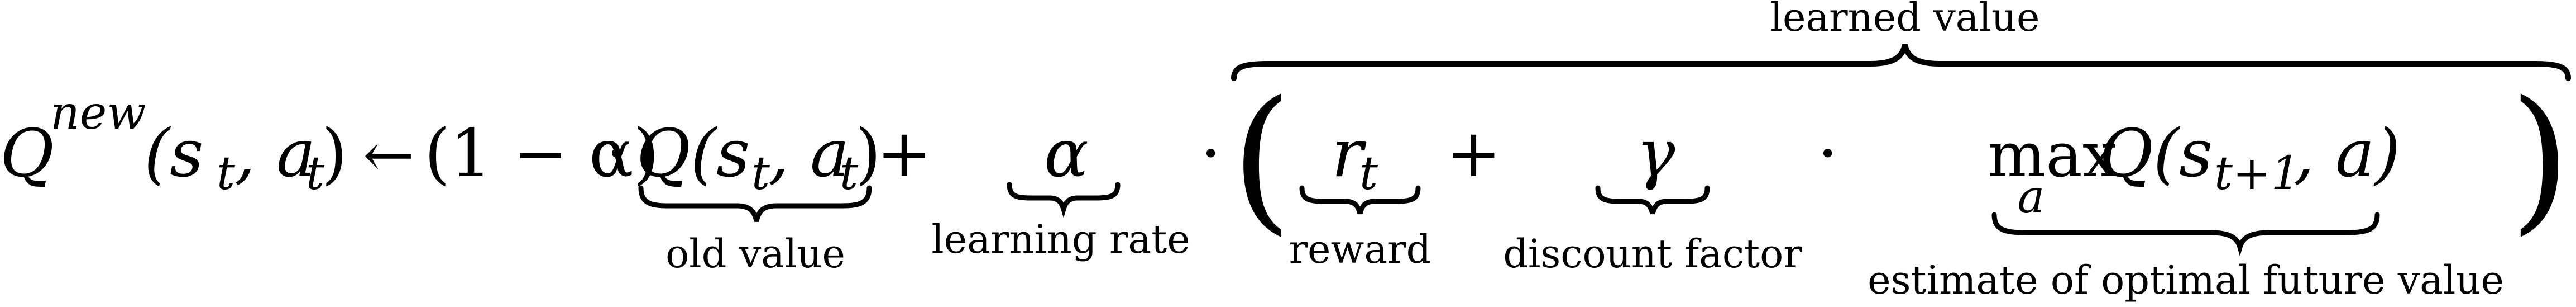  I want to click on plus-2: +, so click(1473, 153).